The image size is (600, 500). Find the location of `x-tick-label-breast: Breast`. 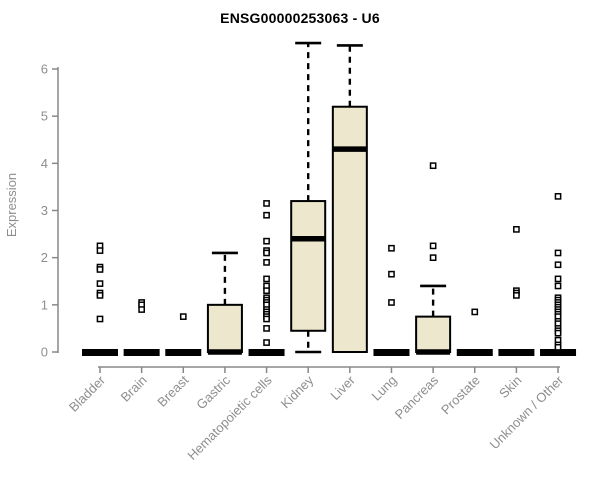

x-tick-label-breast: Breast is located at coordinates (172, 390).